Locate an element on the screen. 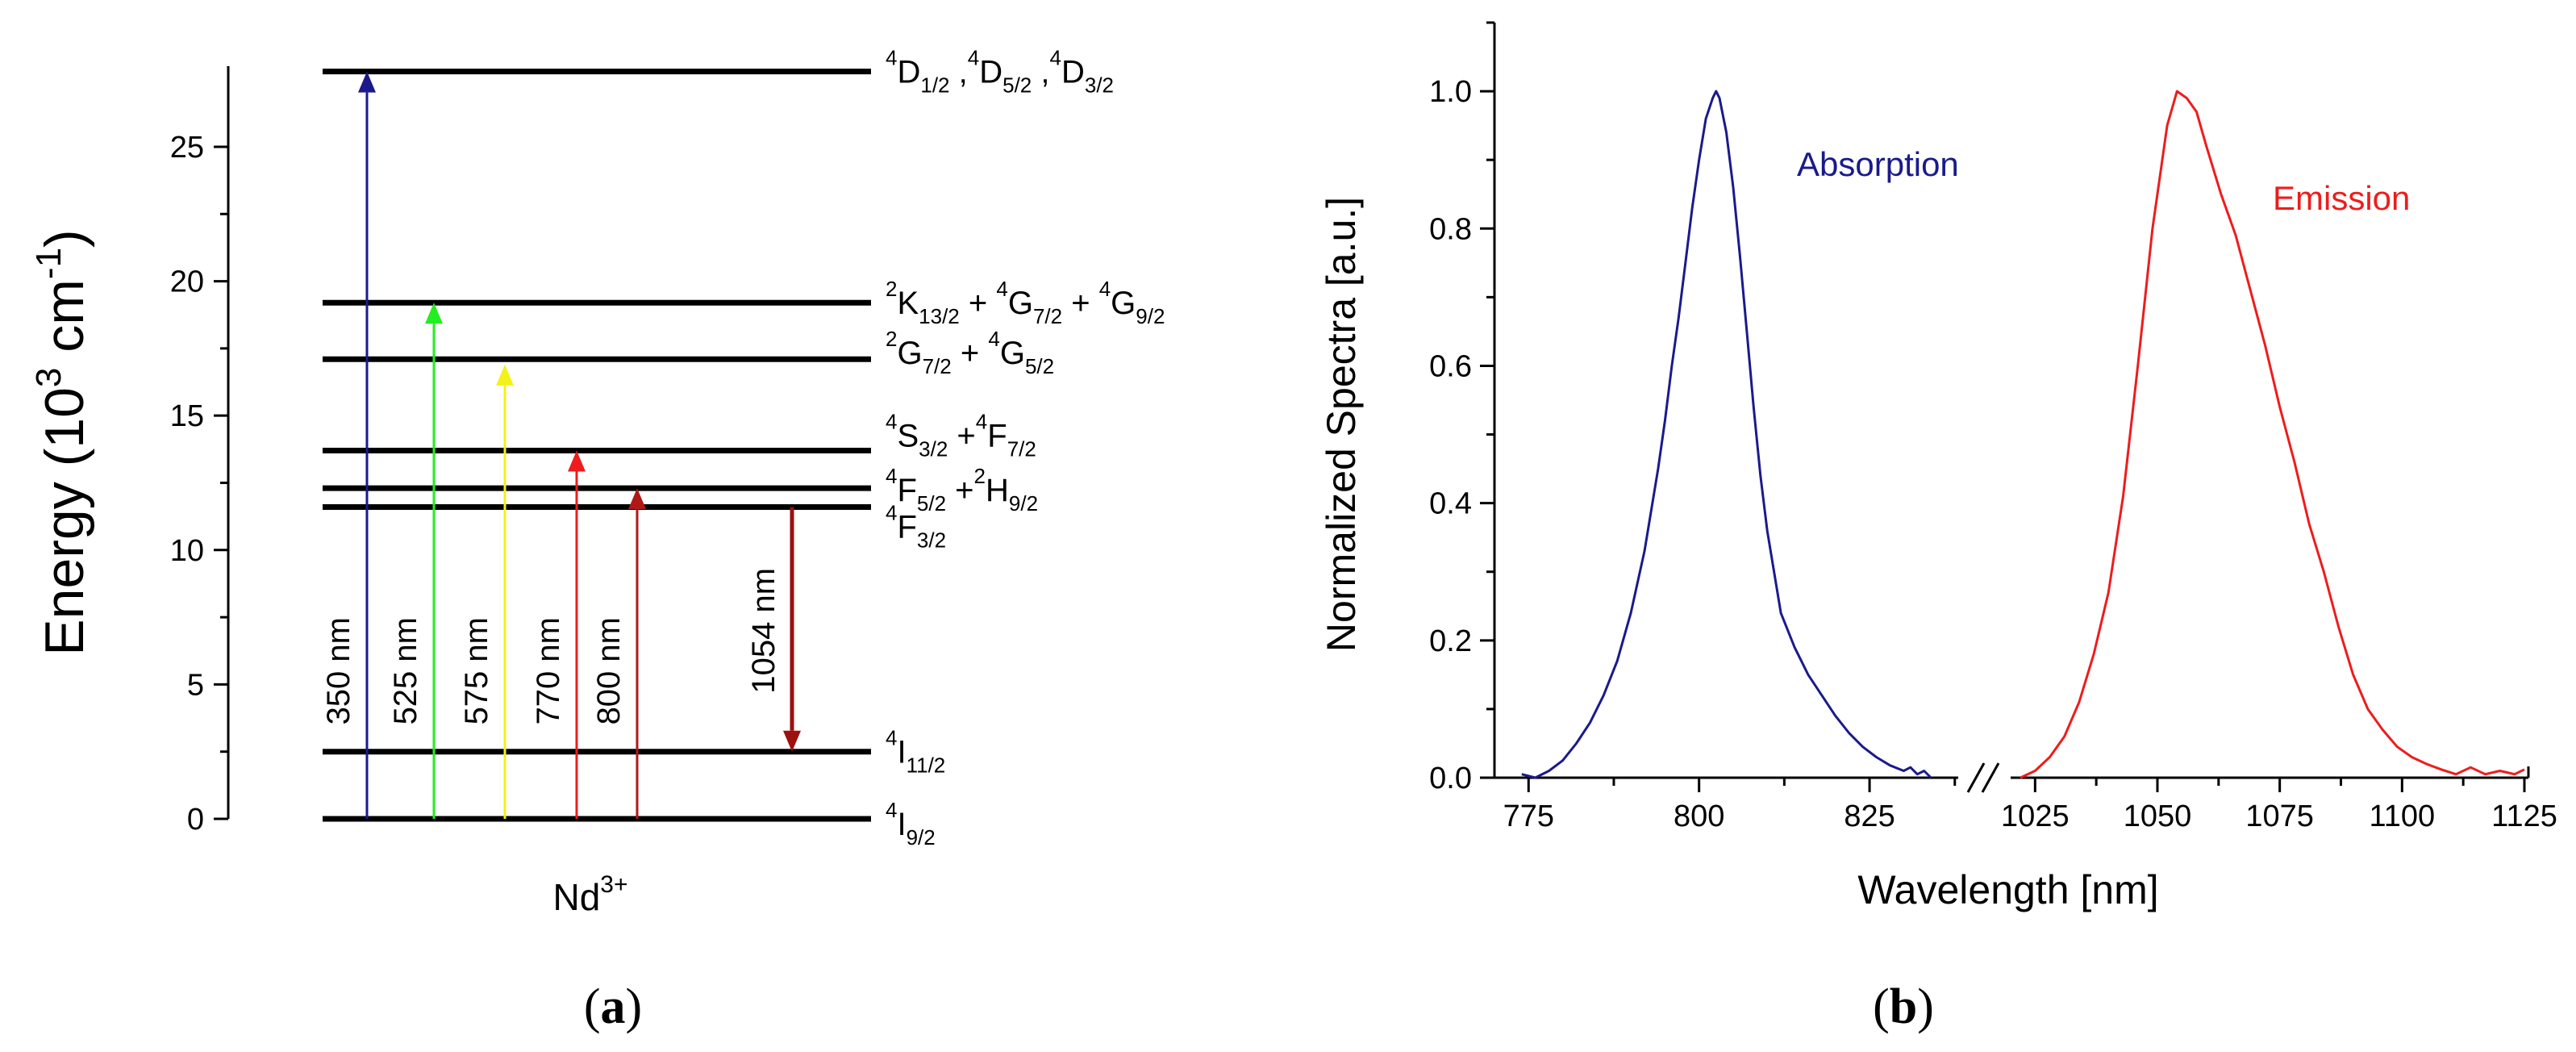 The width and height of the screenshot is (2576, 1052). y-label-mid: cm is located at coordinates (64, 323).